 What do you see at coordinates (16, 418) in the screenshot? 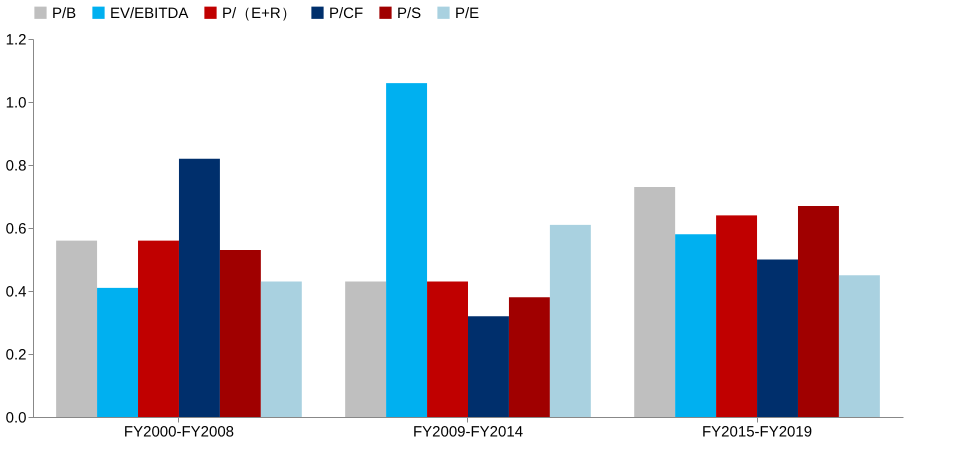
I see `y-tick-label: 0.0` at bounding box center [16, 418].